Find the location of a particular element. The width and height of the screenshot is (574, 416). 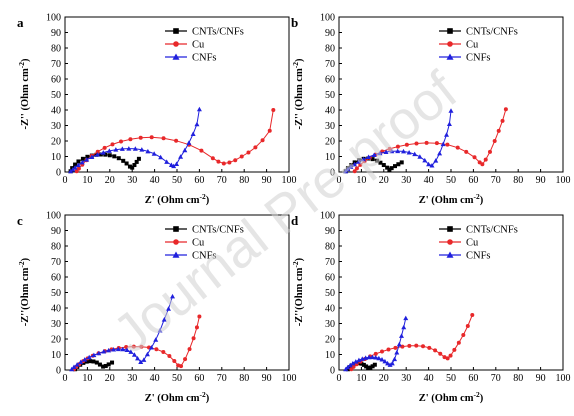

y-tick-label: 80 is located at coordinates (56, 49).